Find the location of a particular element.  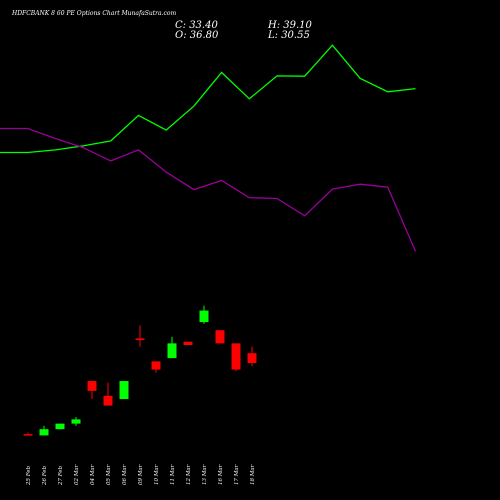

x-tick-label: 02 Mar is located at coordinates (77, 474).